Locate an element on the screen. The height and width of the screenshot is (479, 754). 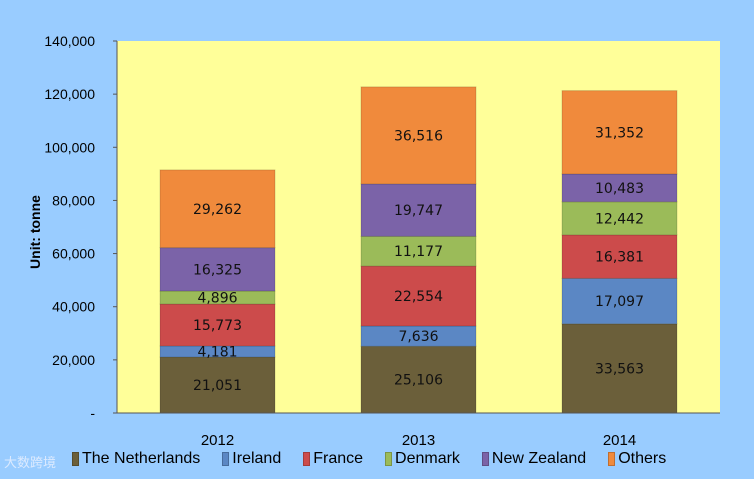
y-tick-label: 140,000 is located at coordinates (69, 41).